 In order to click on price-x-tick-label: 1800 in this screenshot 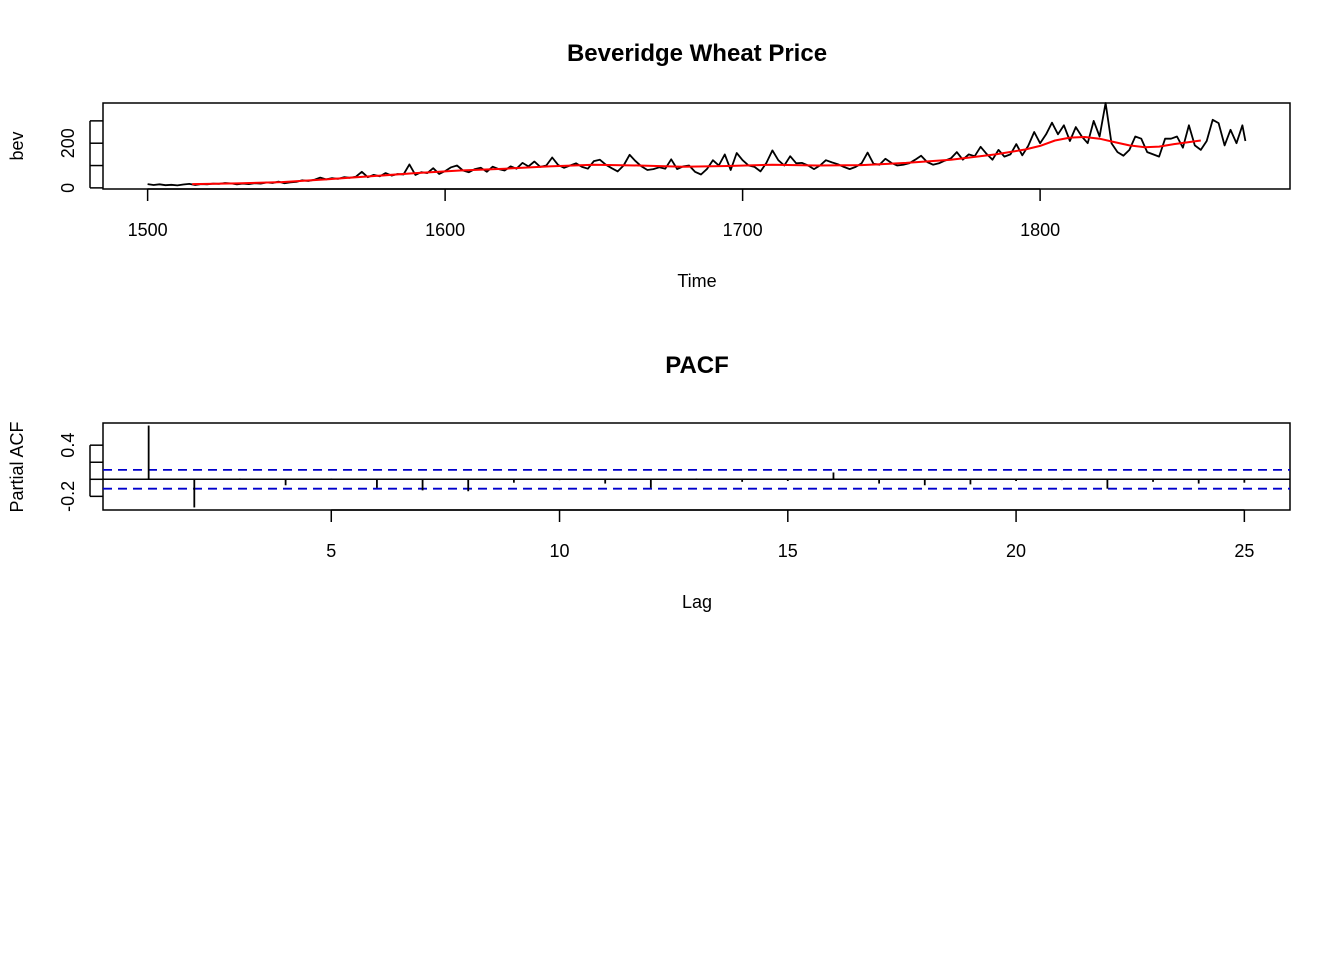, I will do `click(1040, 230)`.